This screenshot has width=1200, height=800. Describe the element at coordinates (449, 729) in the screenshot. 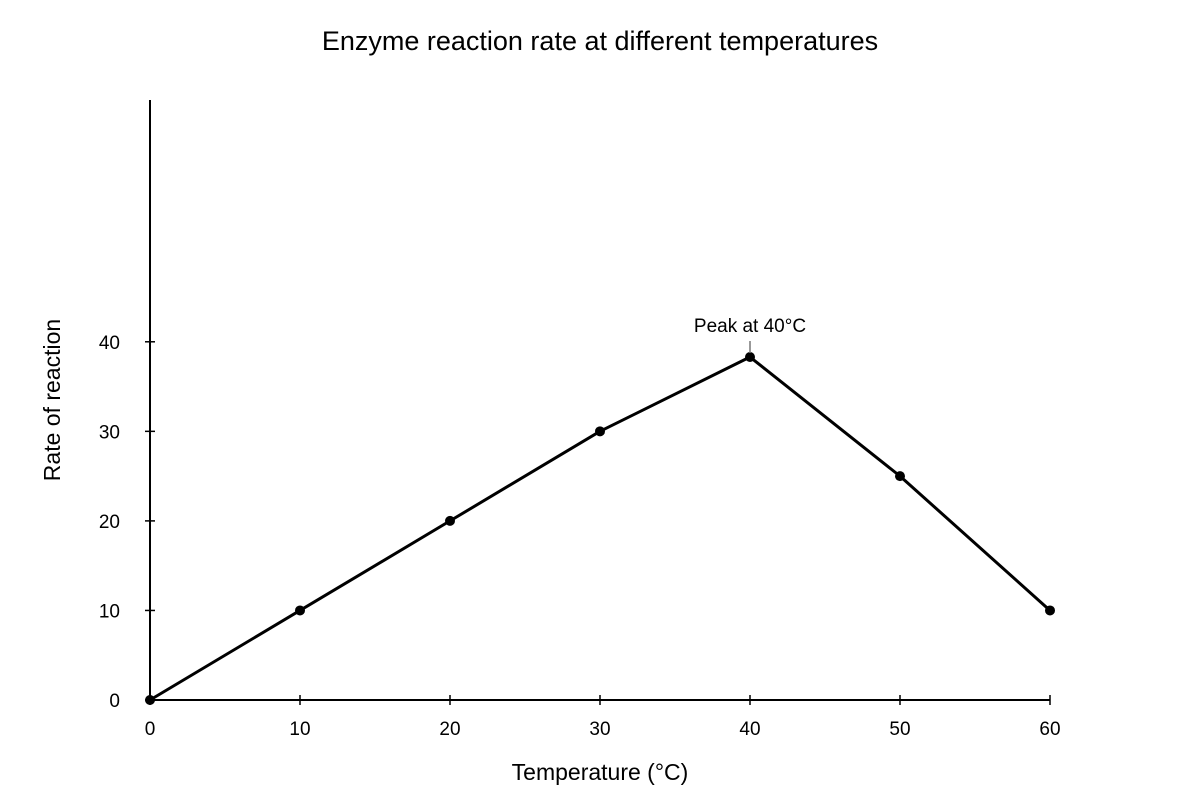

I see `x-tick-label: 20` at that location.